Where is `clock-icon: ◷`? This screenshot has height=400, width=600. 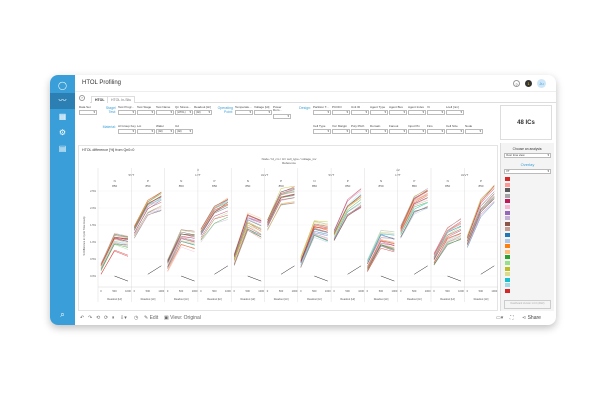
clock-icon: ◷ is located at coordinates (136, 318).